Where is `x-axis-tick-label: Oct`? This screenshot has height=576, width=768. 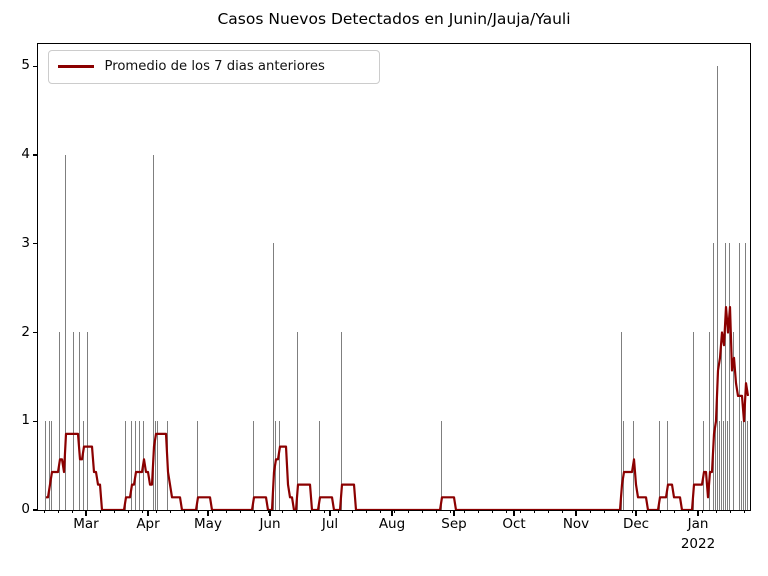 x-axis-tick-label: Oct is located at coordinates (514, 524).